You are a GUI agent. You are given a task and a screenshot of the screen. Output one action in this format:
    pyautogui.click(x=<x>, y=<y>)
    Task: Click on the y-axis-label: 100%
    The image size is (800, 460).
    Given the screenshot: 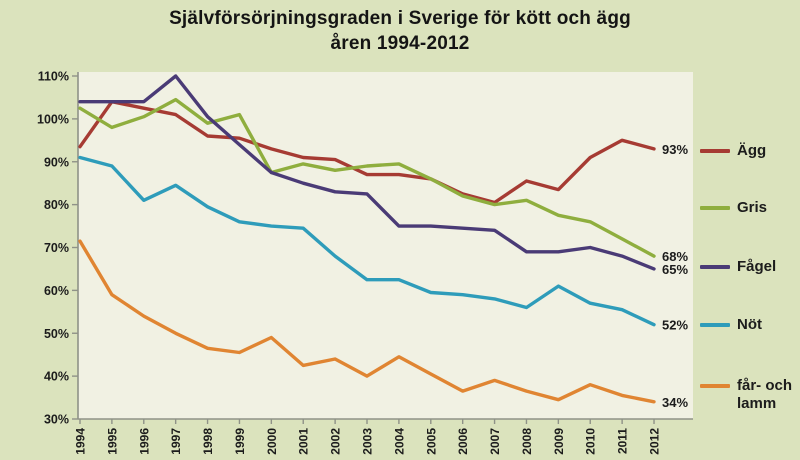 What is the action you would take?
    pyautogui.click(x=53, y=119)
    